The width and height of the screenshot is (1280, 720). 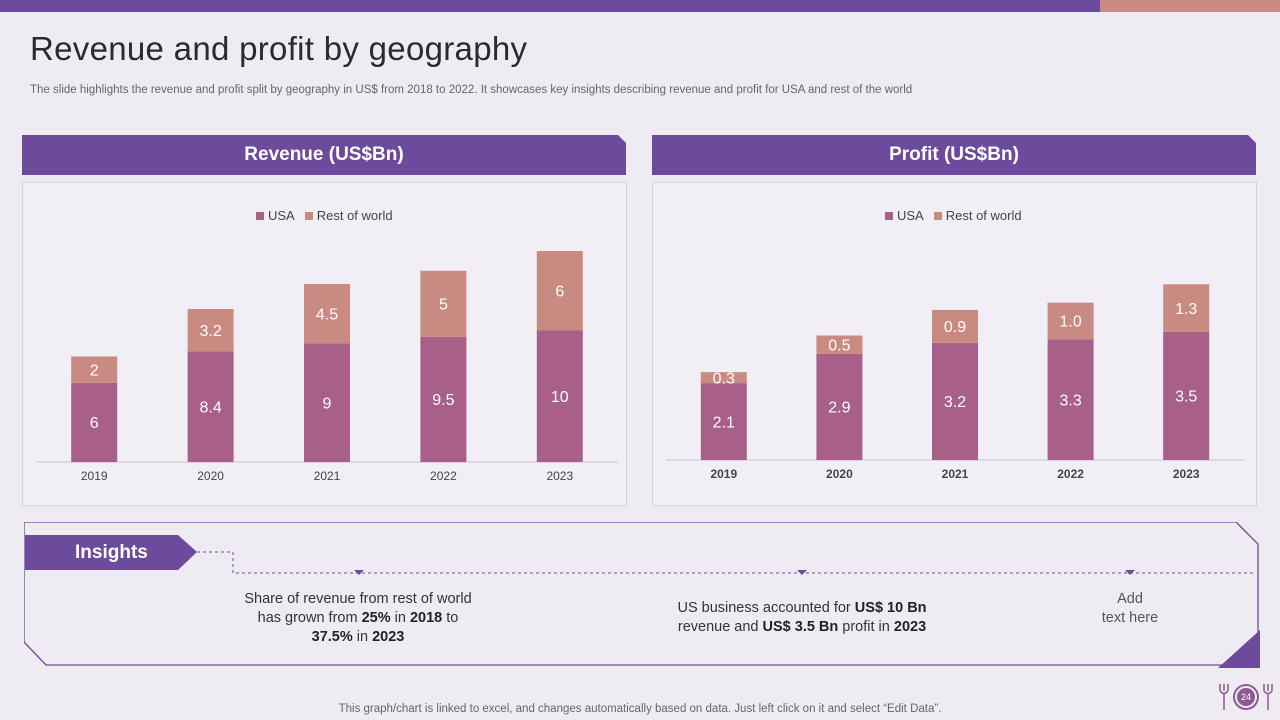 What do you see at coordinates (1130, 599) in the screenshot?
I see `insight-3-line-1: Add` at bounding box center [1130, 599].